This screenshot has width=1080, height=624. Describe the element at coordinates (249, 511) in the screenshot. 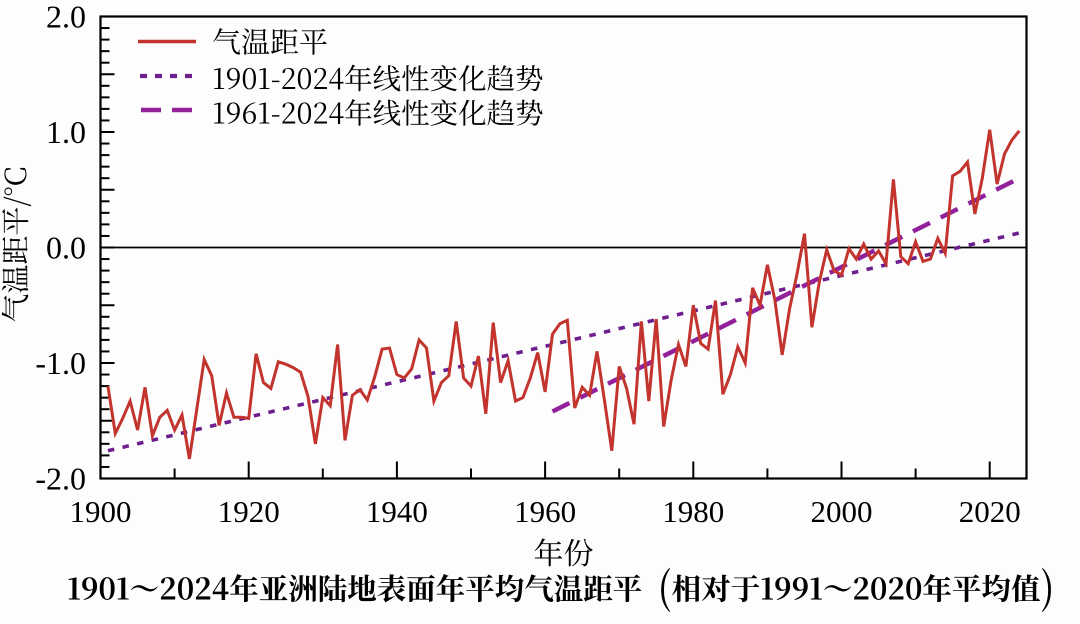

I see `svg-text: 1920` at that location.